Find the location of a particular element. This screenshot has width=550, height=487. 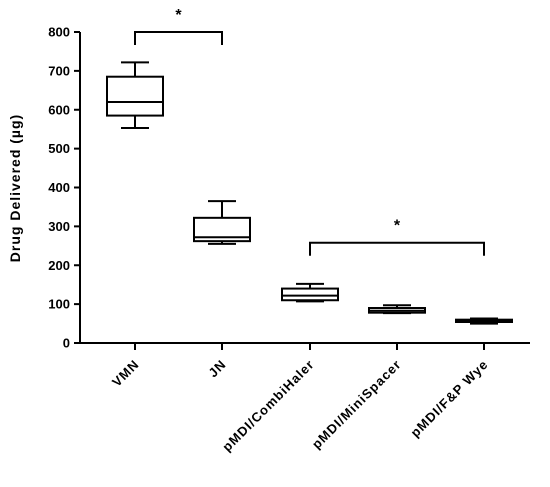

y-tick-label: 500 is located at coordinates (59, 148).